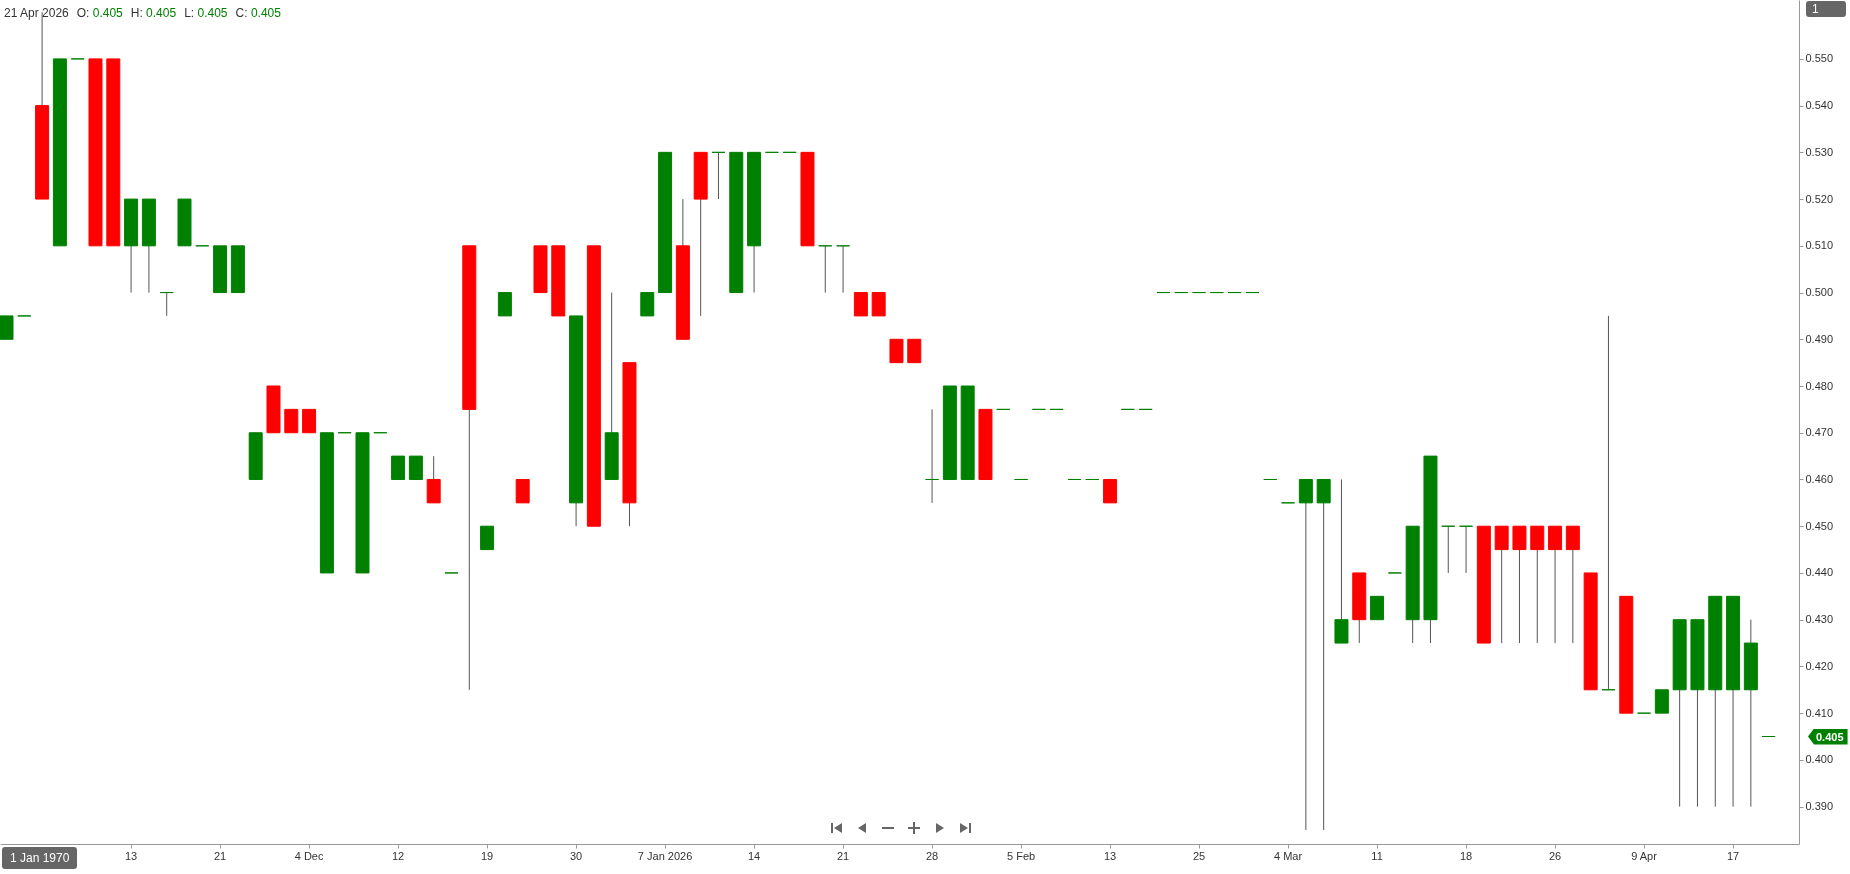 This screenshot has height=874, width=1850. I want to click on y-tick-label: 0.440, so click(1819, 572).